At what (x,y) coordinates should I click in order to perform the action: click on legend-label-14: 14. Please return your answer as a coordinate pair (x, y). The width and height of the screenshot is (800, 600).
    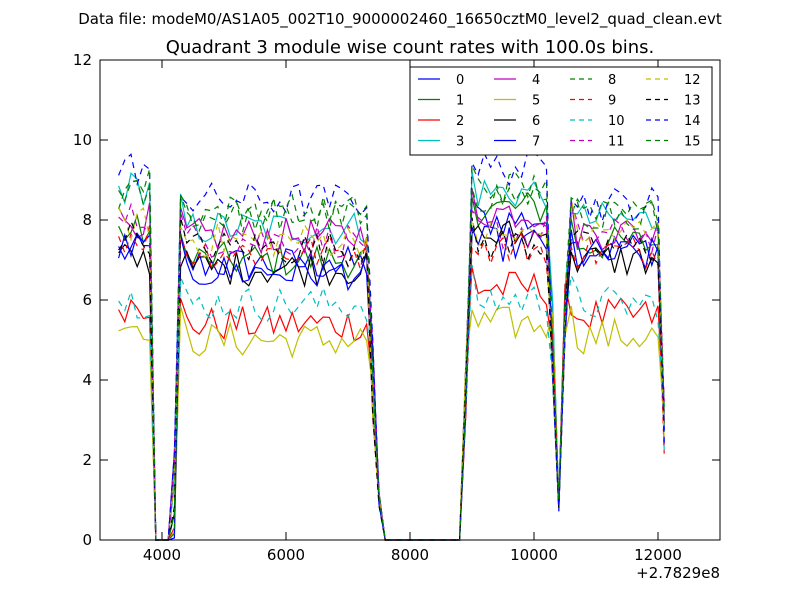
    Looking at the image, I should click on (692, 121).